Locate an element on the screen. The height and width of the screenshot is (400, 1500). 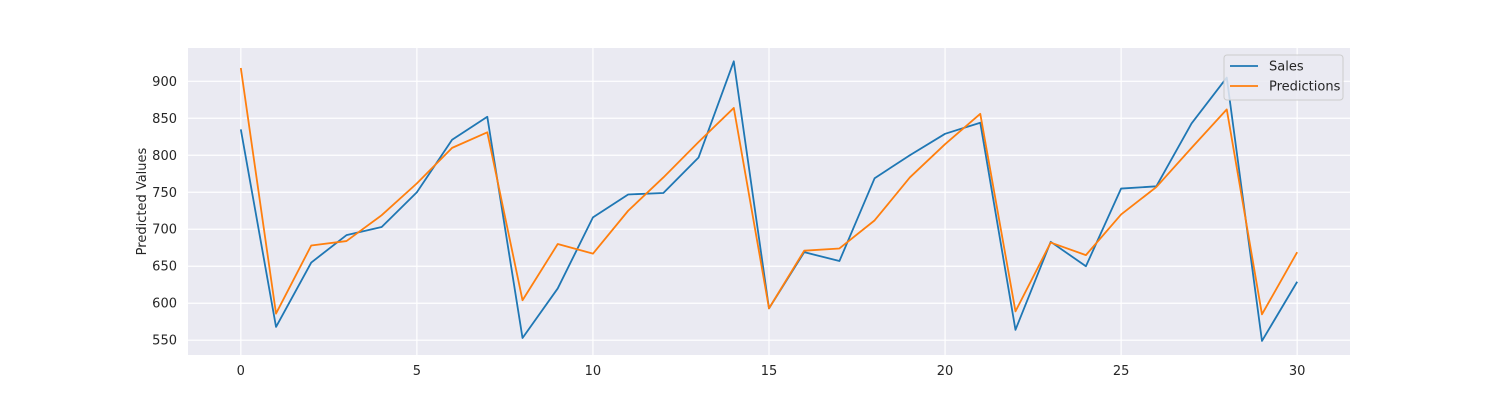
x-axis-ticks: 0 5 10 15 20 25 30 is located at coordinates (771, 371).